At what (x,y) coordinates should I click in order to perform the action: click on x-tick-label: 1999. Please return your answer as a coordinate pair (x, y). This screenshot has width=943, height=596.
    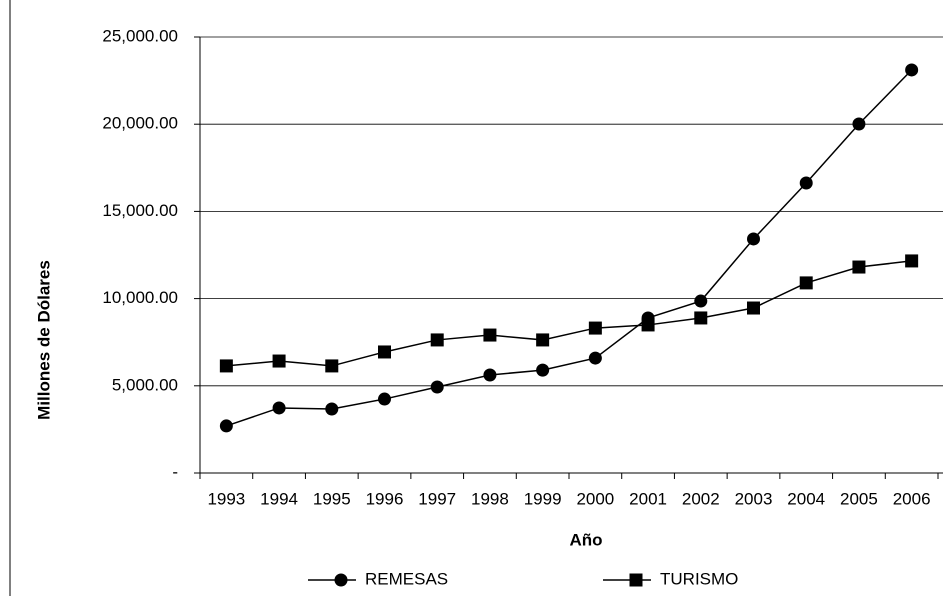
    Looking at the image, I should click on (543, 498).